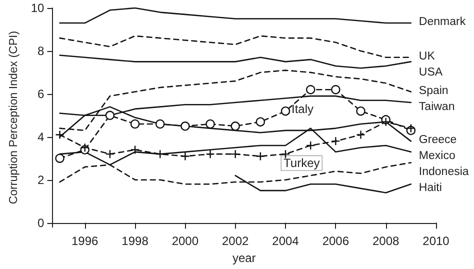 The width and height of the screenshot is (474, 269). I want to click on series-label: Italy, so click(303, 109).